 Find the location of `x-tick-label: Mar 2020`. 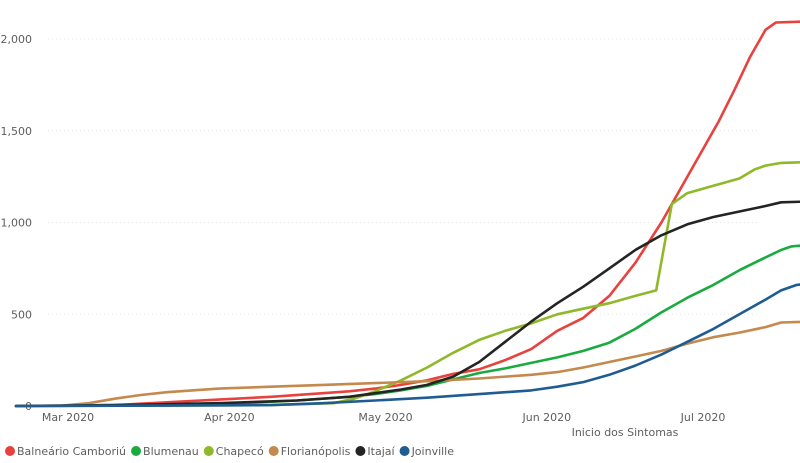

x-tick-label: Mar 2020 is located at coordinates (68, 417).